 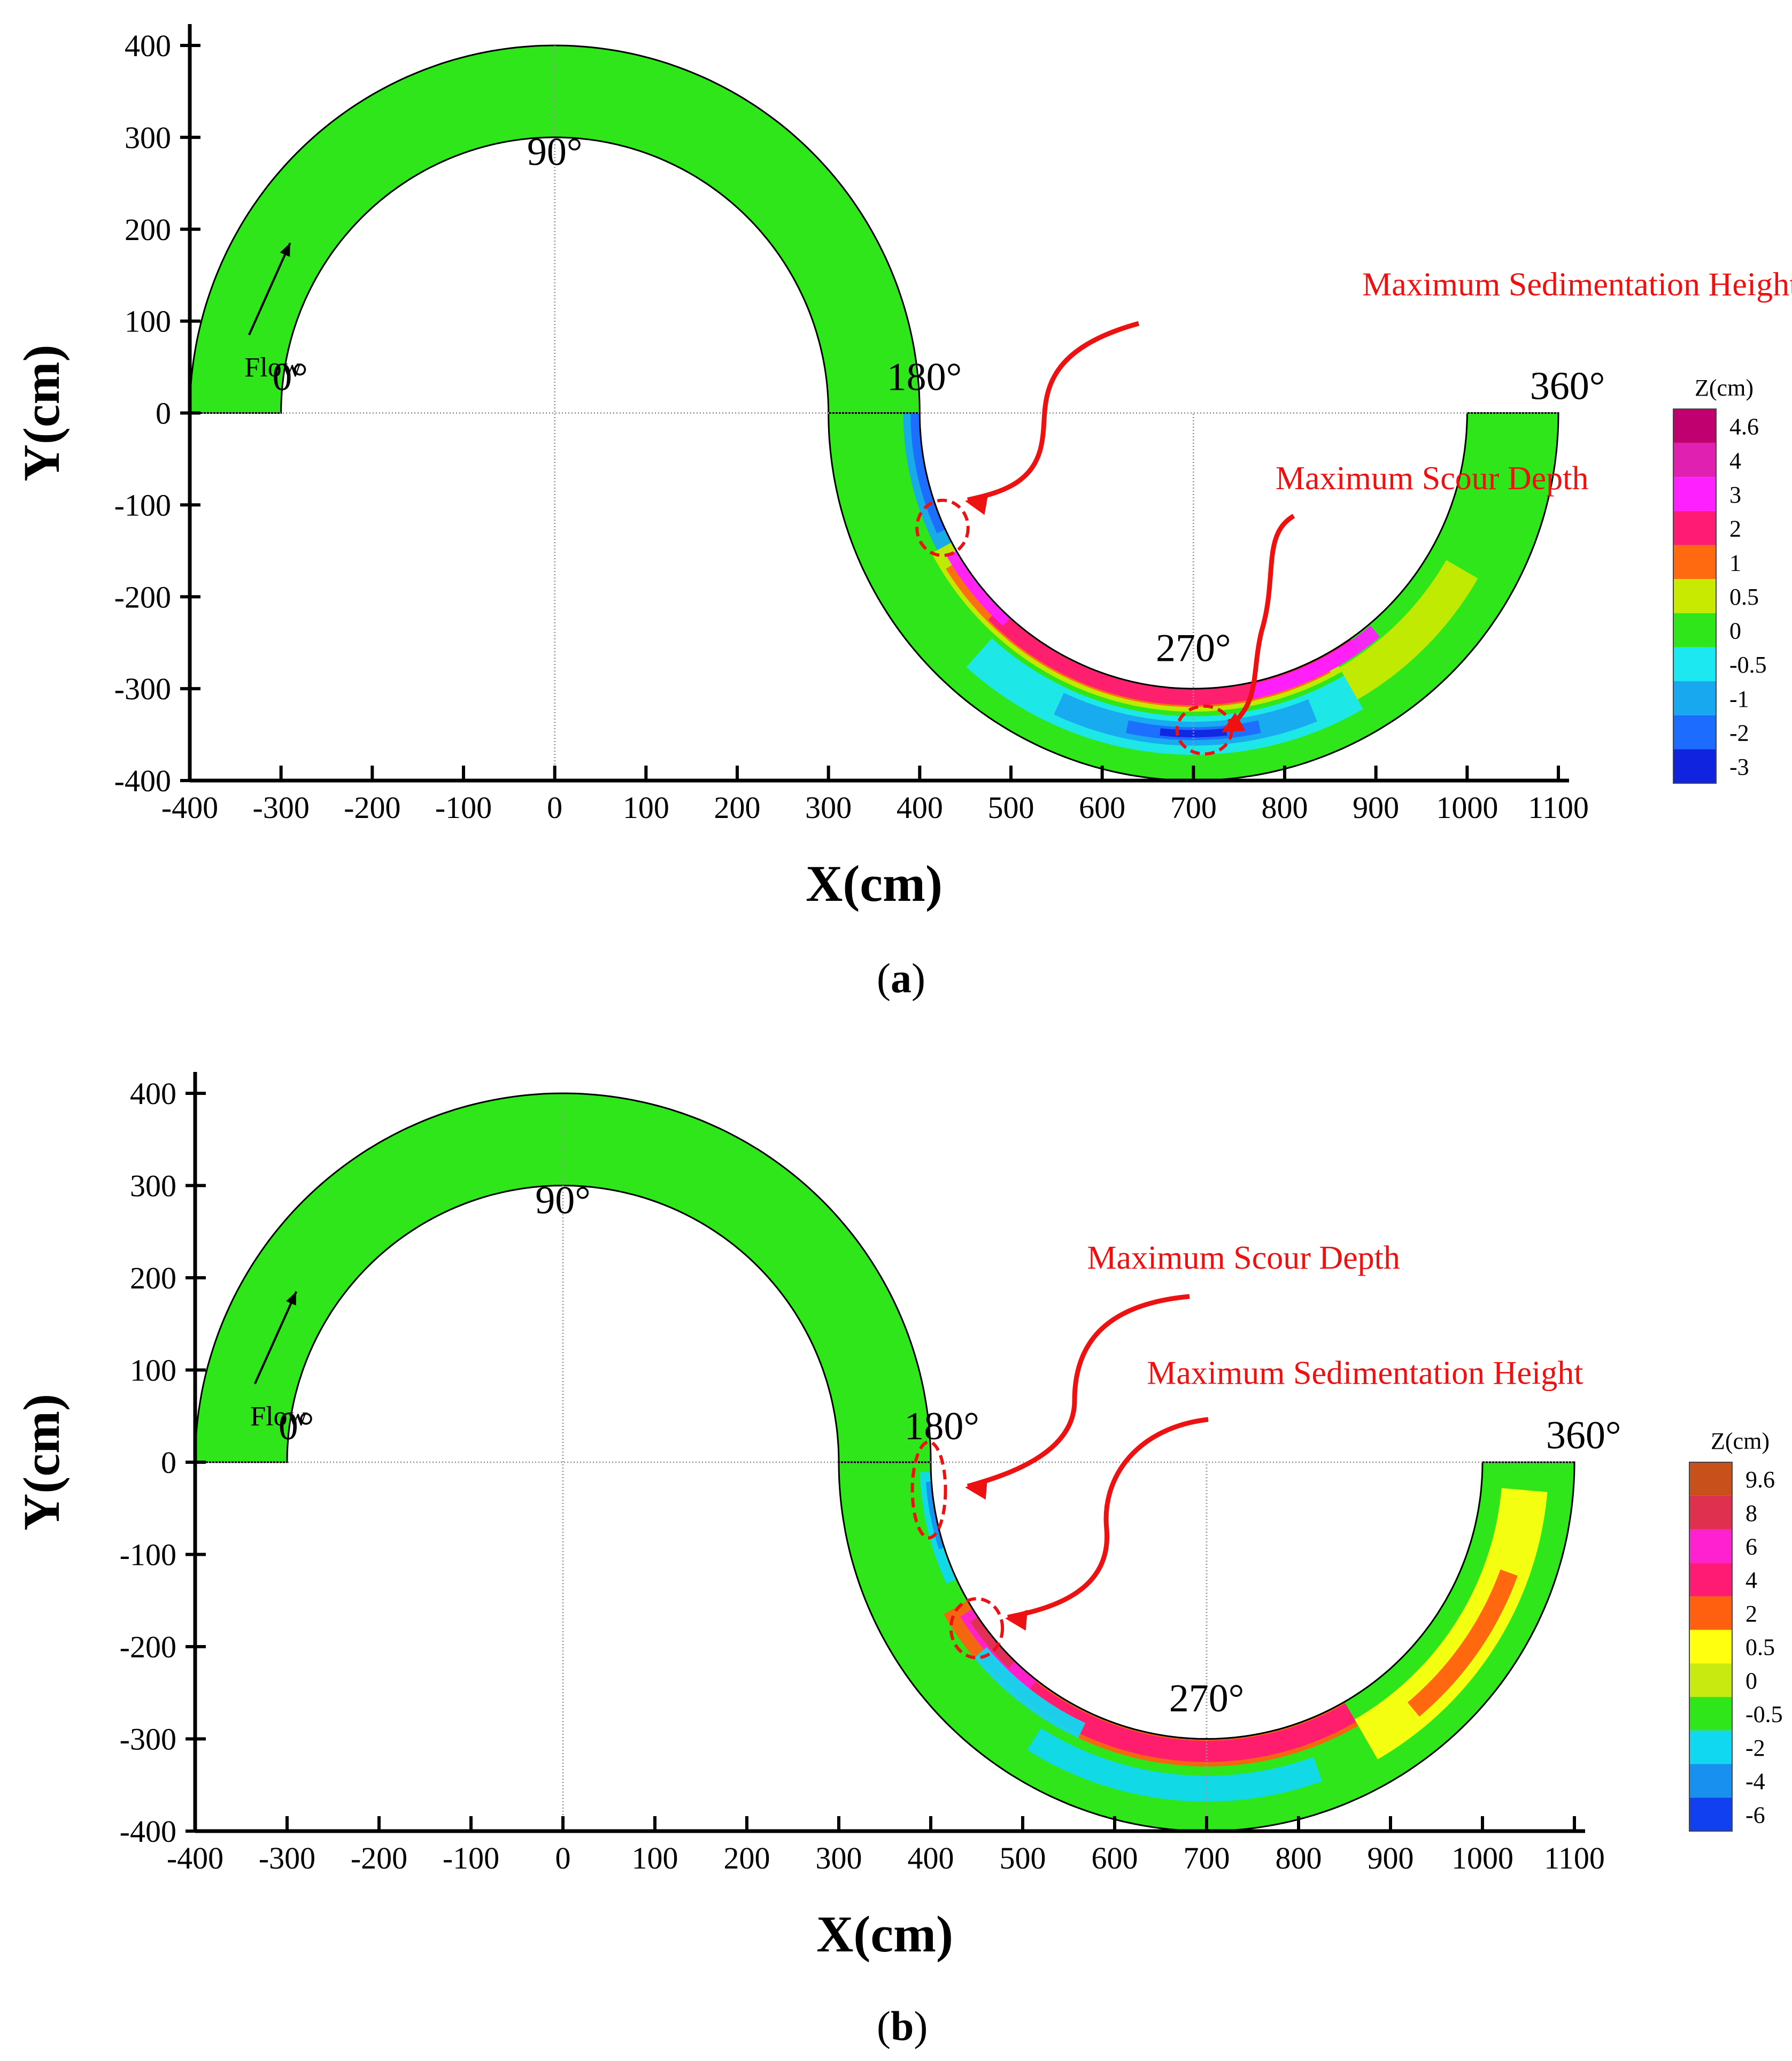 What do you see at coordinates (1760, 1479) in the screenshot?
I see `legend-label: 9.6` at bounding box center [1760, 1479].